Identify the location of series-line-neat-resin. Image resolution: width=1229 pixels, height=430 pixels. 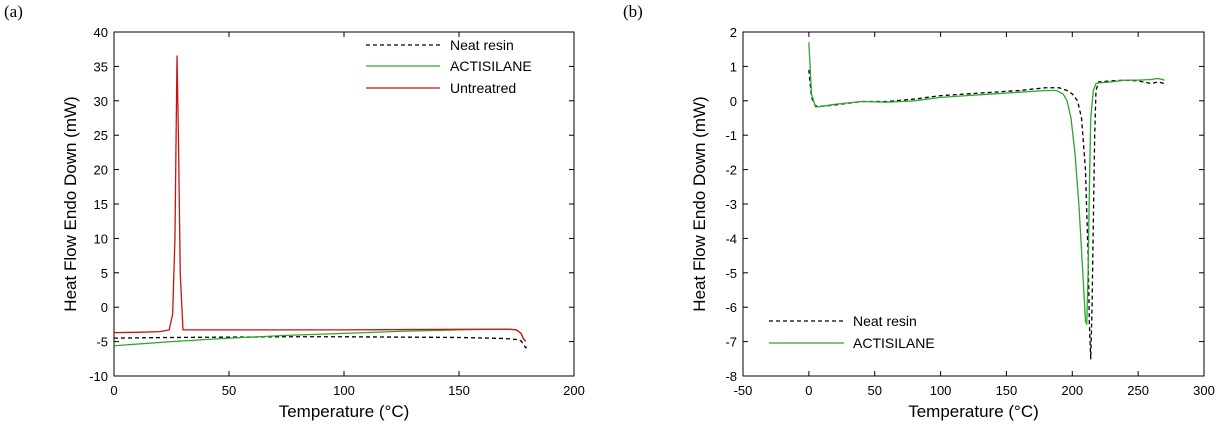
(321, 342).